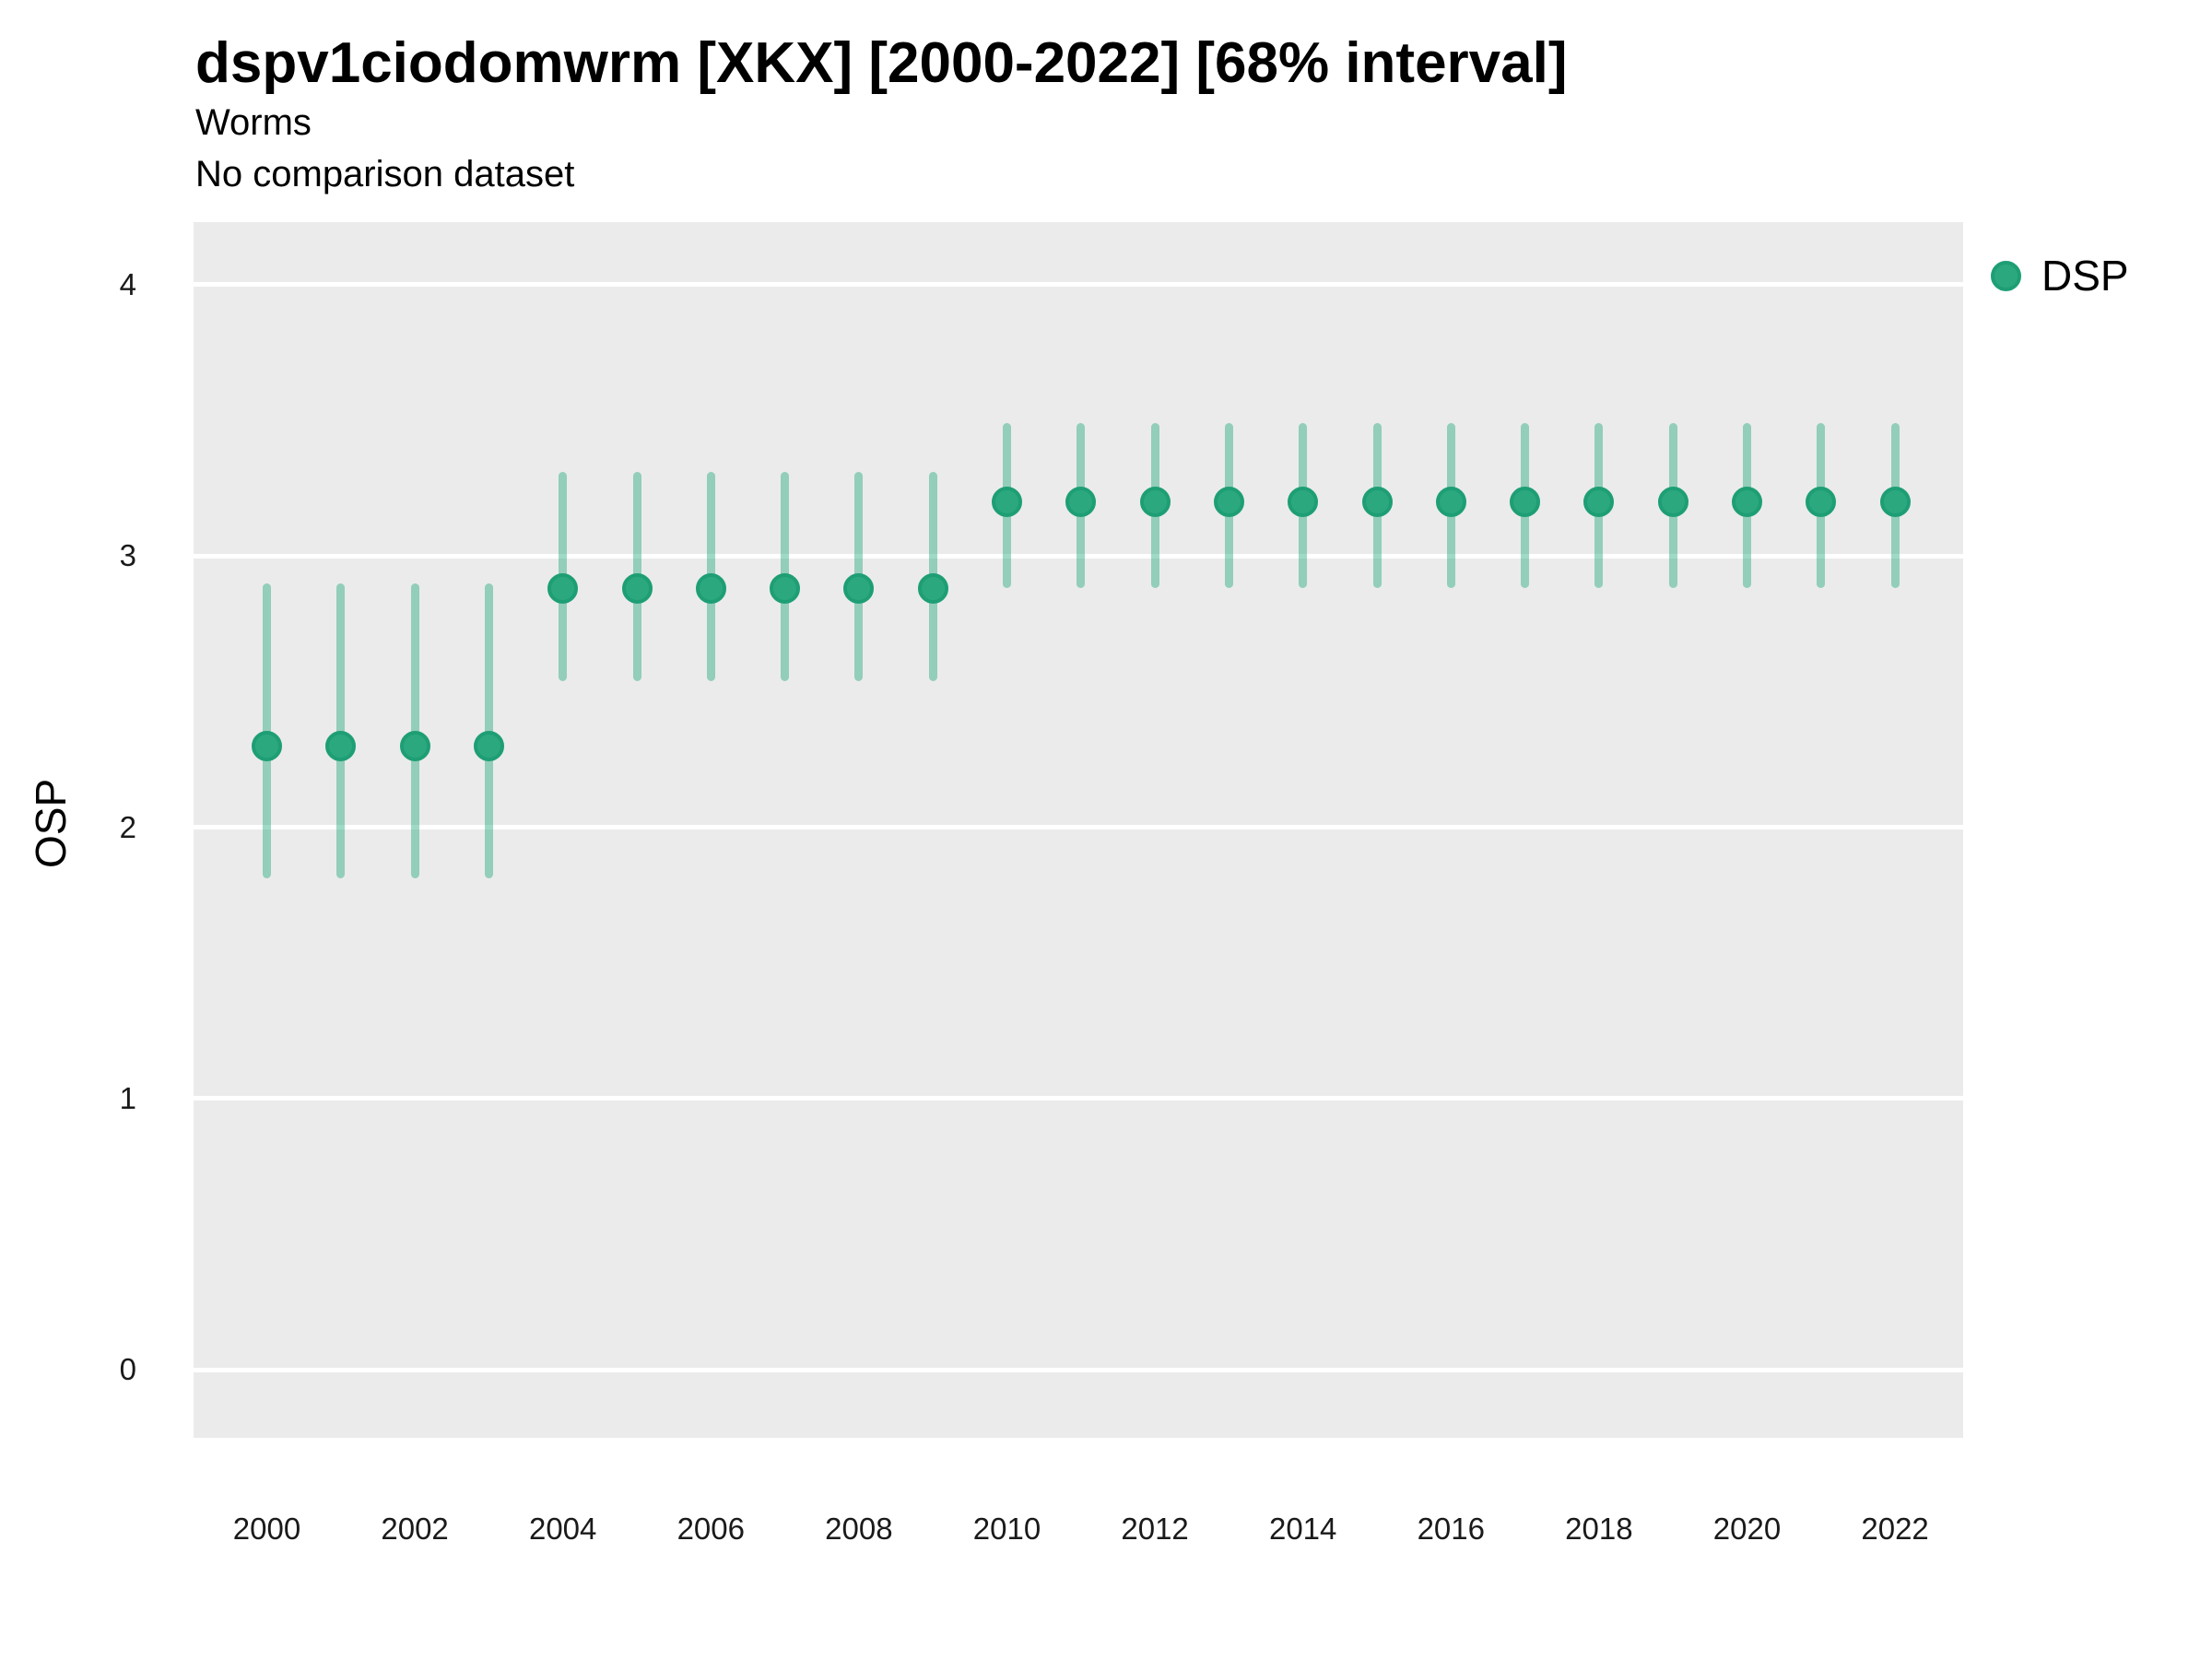 This screenshot has height=1659, width=2212. What do you see at coordinates (127, 1097) in the screenshot?
I see `y-tick-label-1: 1` at bounding box center [127, 1097].